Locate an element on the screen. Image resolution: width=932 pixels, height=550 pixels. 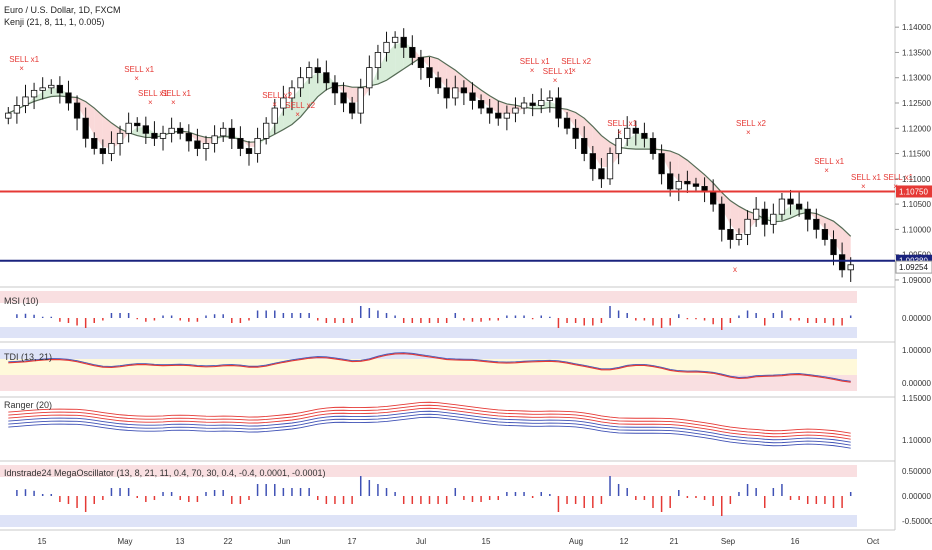
sell-signal-label: SELL x2 is located at coordinates (277, 95).